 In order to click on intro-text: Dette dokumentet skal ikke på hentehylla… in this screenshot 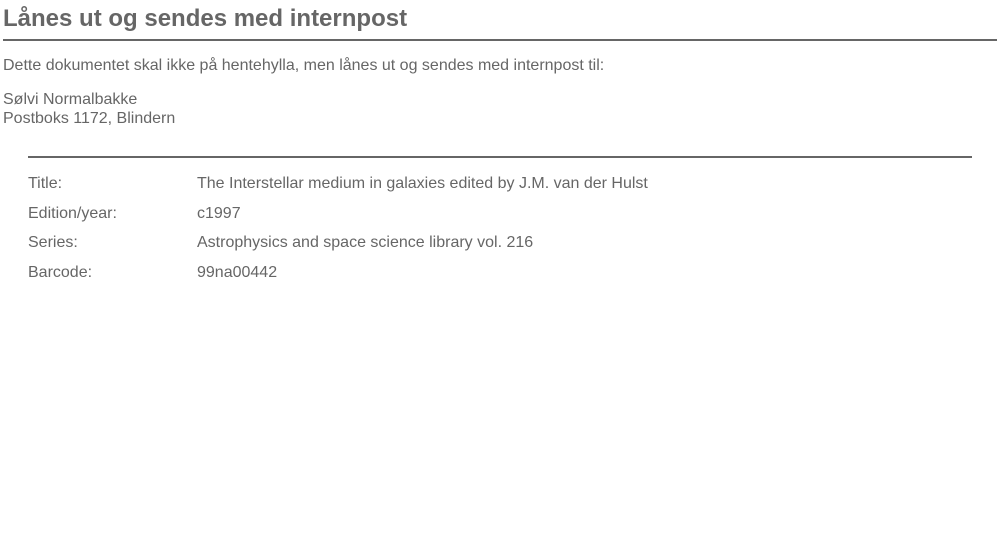, I will do `click(304, 65)`.